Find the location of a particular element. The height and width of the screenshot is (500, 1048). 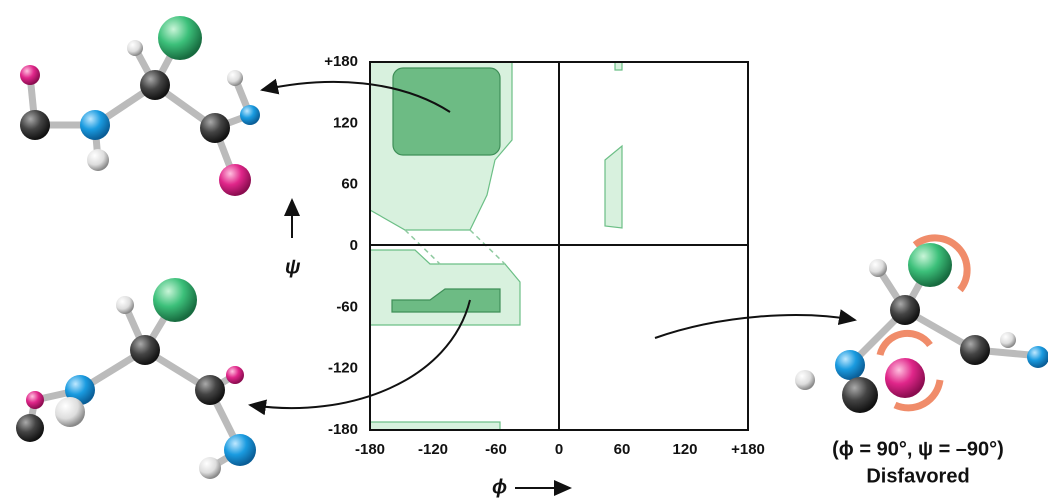

y-tick-label: 120 is located at coordinates (345, 122).